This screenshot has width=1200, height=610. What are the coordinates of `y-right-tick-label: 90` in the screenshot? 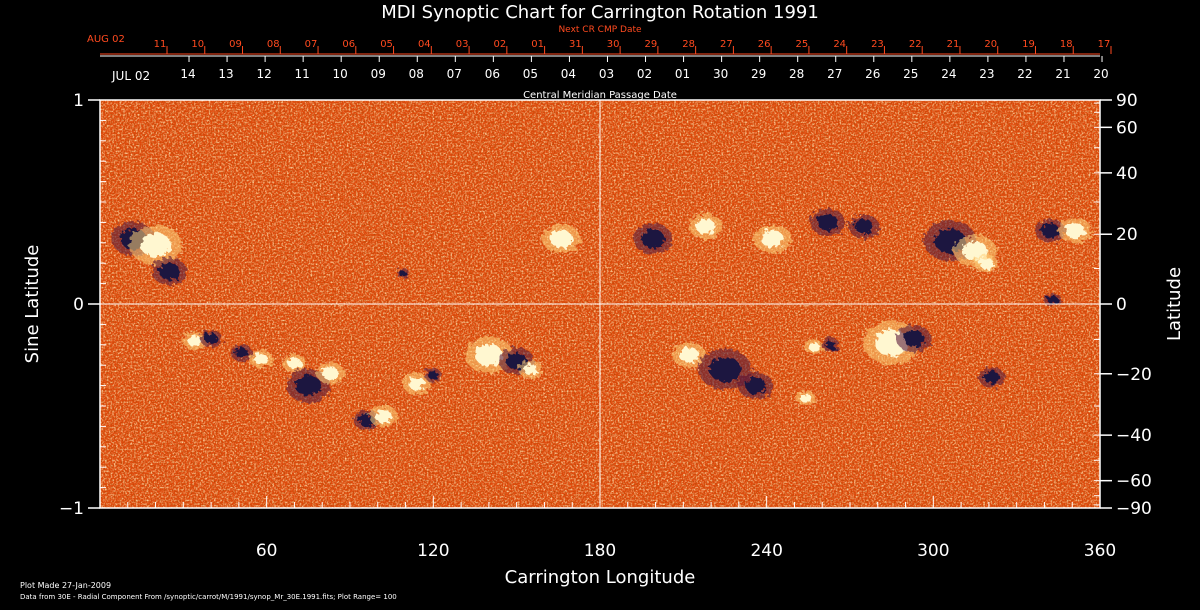 It's located at (1127, 101).